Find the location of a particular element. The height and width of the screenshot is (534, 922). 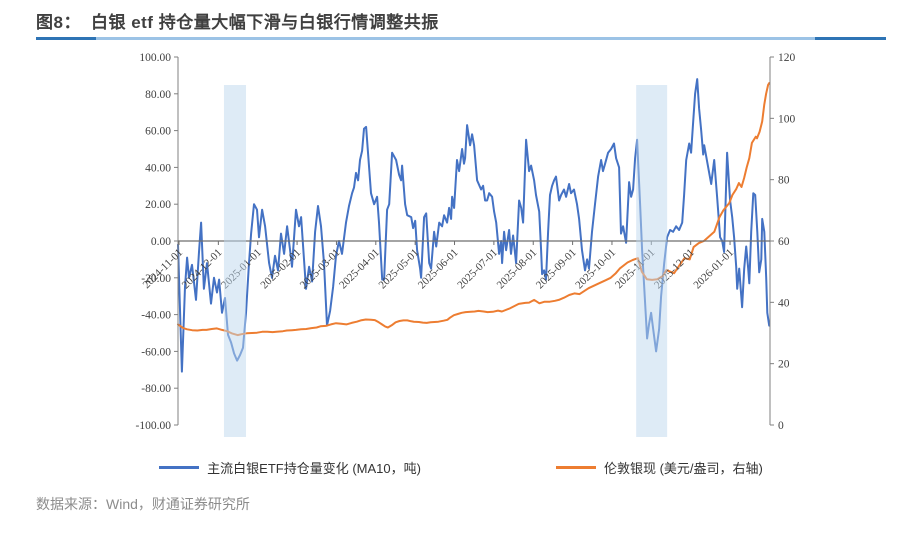

left-axis-label: -80.00 is located at coordinates (156, 389).